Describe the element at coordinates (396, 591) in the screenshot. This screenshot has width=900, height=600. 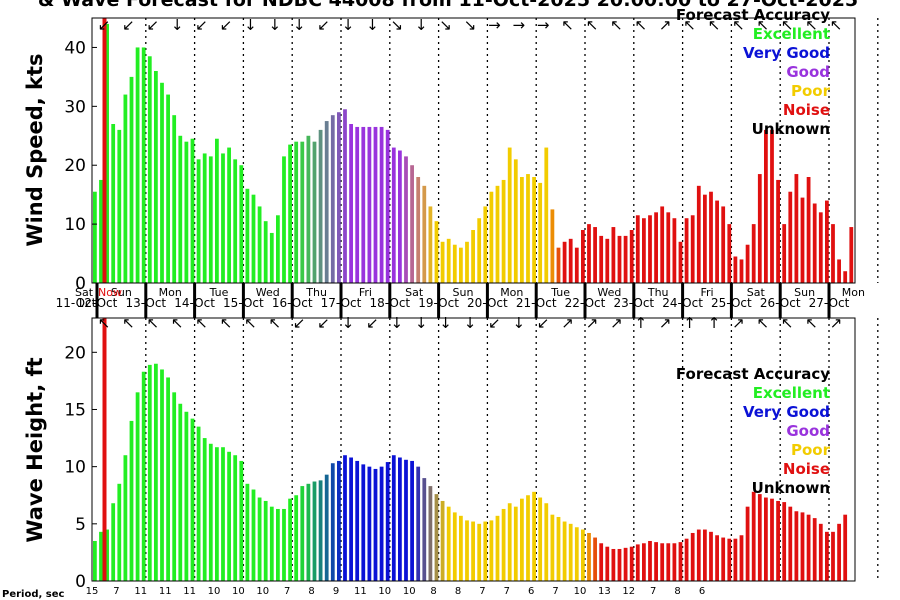
I see `period-ticks: 15 7 11 11 11 10 10 10 7 8 9 11 10 10 8 8 7 7 6 7 10 13 12 7 8 6` at that location.